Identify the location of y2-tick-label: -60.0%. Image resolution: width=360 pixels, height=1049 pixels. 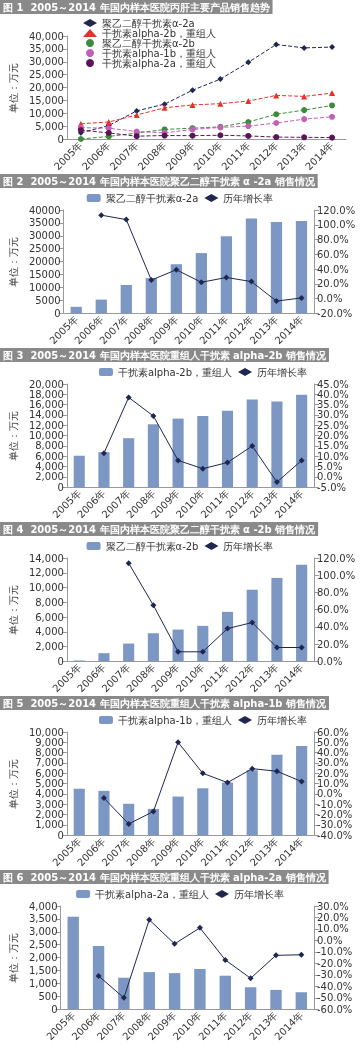
(335, 1009).